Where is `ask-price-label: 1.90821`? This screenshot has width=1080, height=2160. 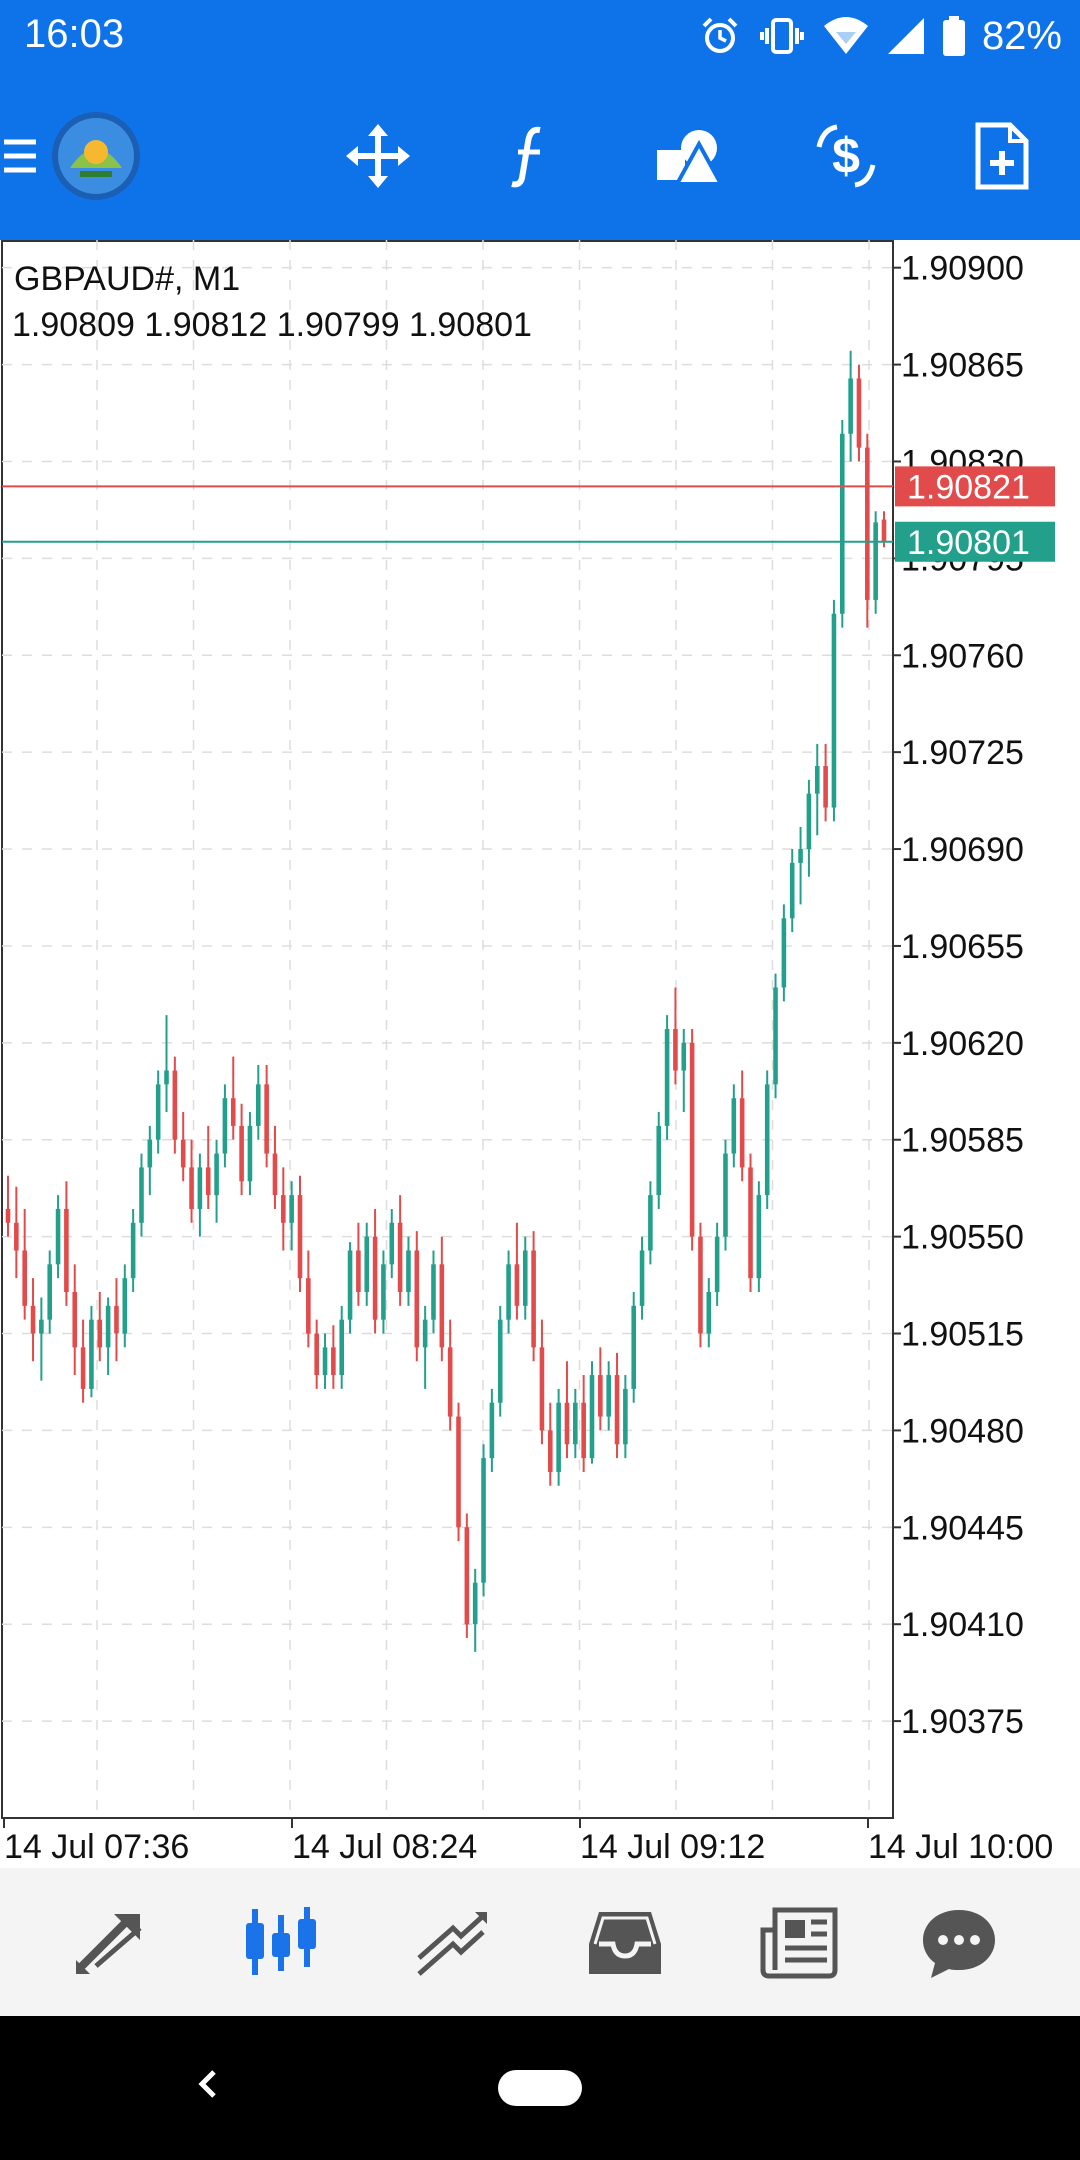
ask-price-label: 1.90821 is located at coordinates (968, 487).